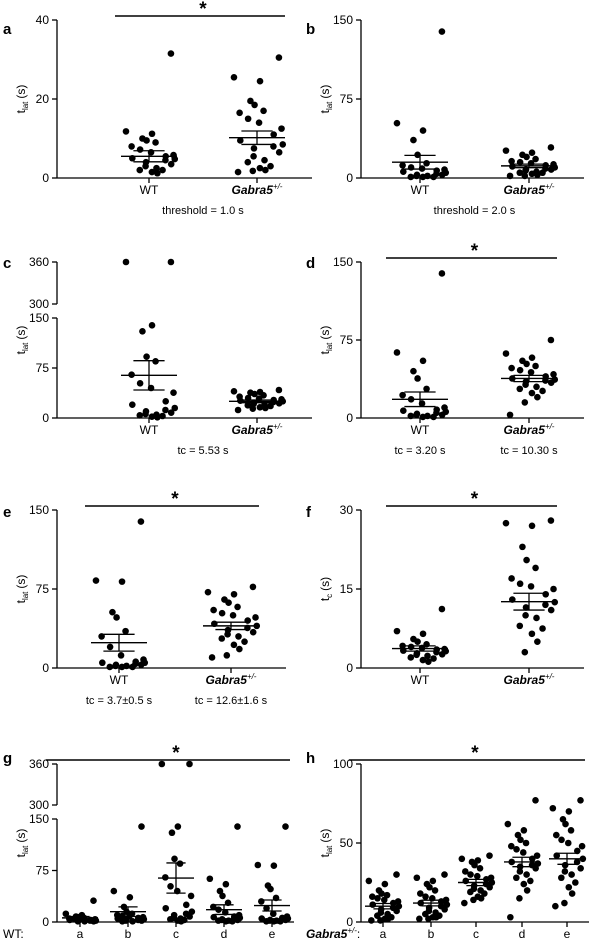  I want to click on group-label-text: Gabra5, so click(327, 934).